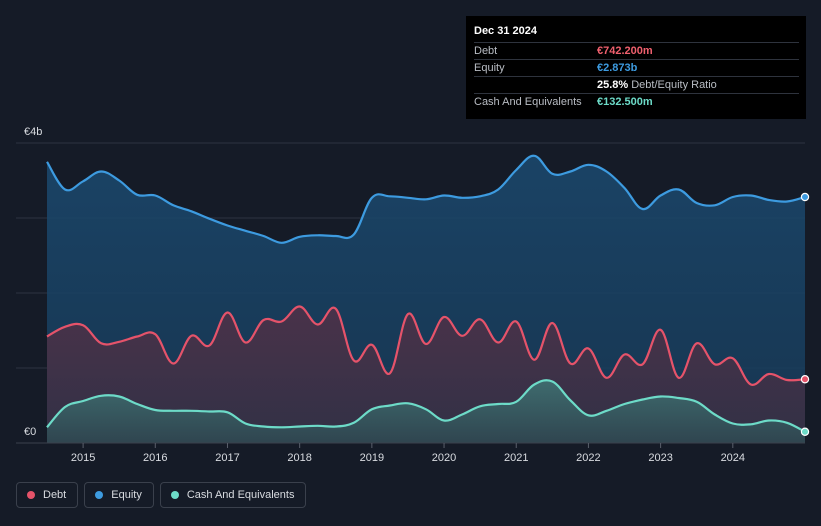 Image resolution: width=821 pixels, height=526 pixels. What do you see at coordinates (426, 345) in the screenshot?
I see `debt-line` at bounding box center [426, 345].